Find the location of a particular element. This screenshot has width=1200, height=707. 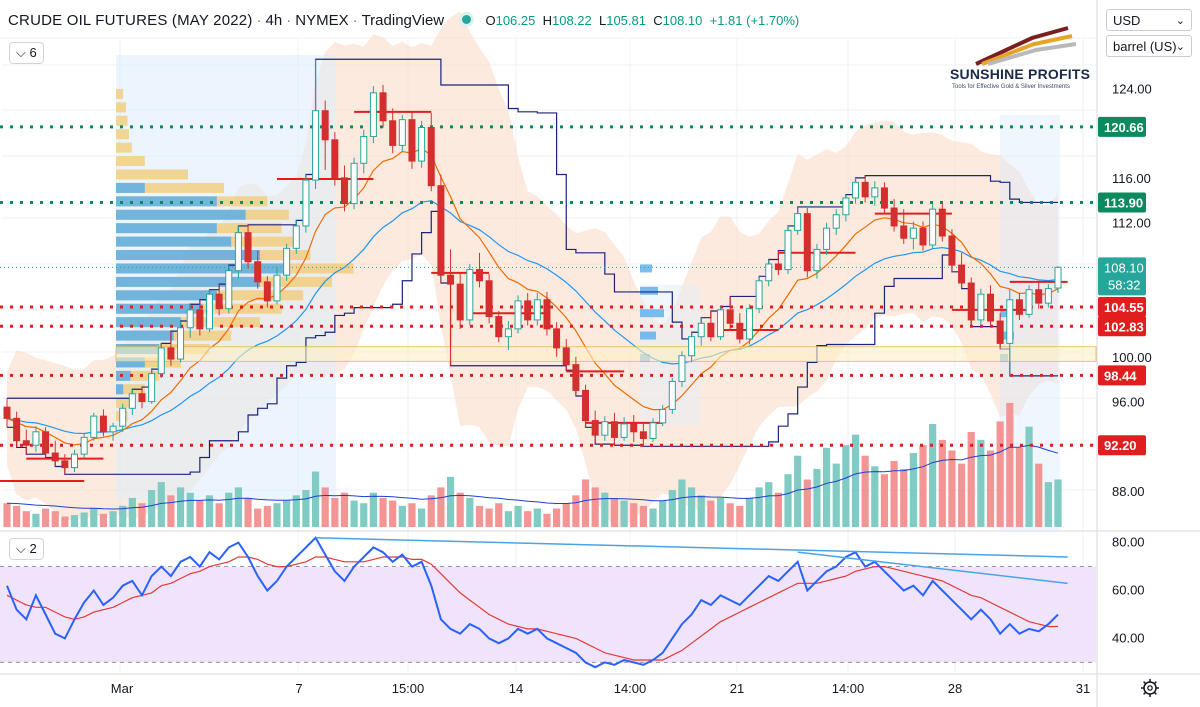

price-axis-label: 96.00 is located at coordinates (1128, 402).